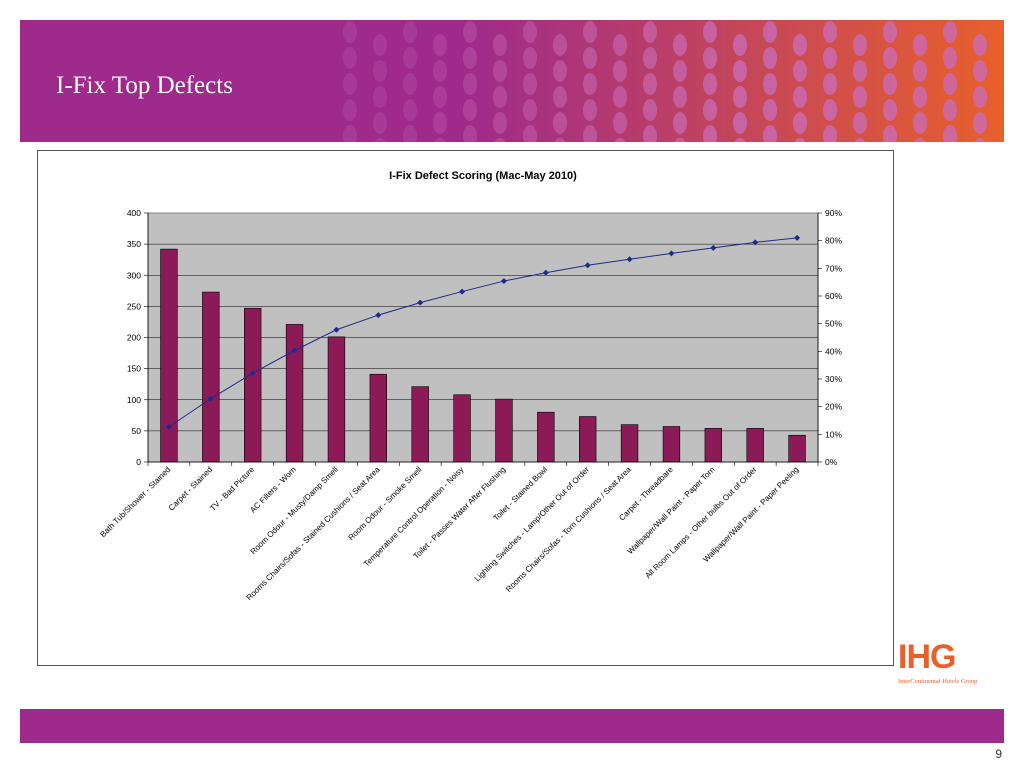 This screenshot has height=768, width=1024. Describe the element at coordinates (385, 503) in the screenshot. I see `category-label: Room Odour - Smoke Smell` at that location.